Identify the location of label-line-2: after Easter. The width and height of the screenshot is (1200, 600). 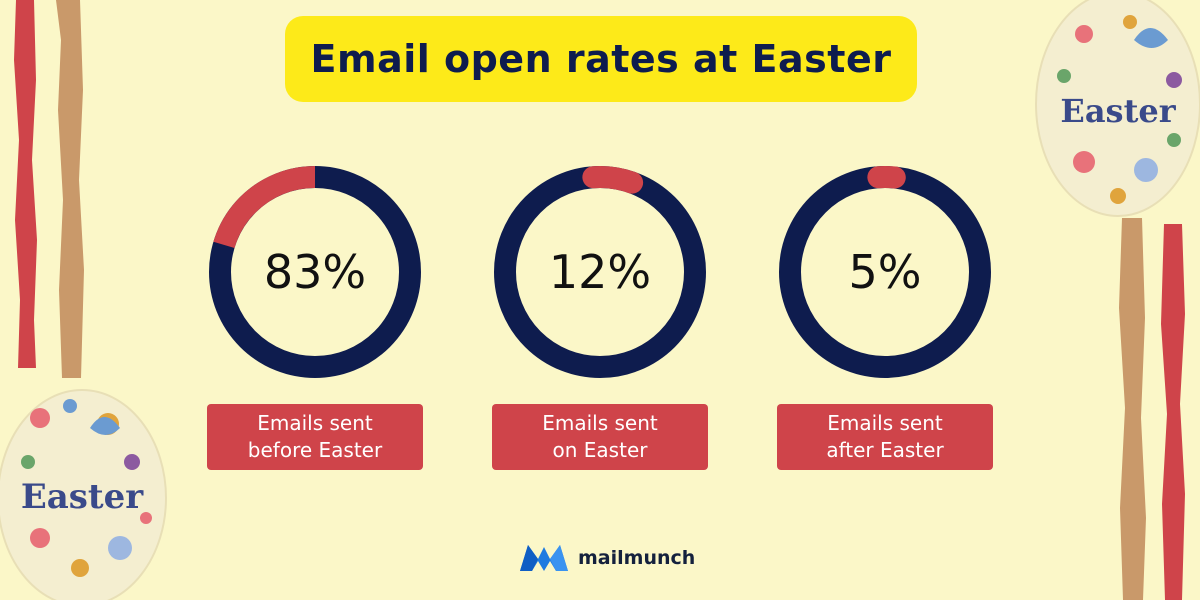
(885, 450).